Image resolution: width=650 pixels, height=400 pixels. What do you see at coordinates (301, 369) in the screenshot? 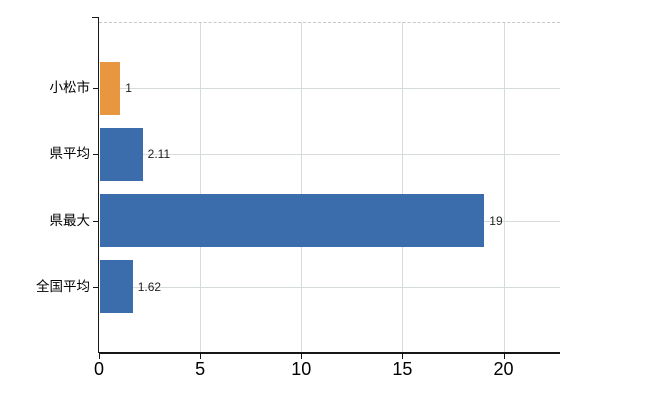
I see `x-axis-tick-label: 10` at bounding box center [301, 369].